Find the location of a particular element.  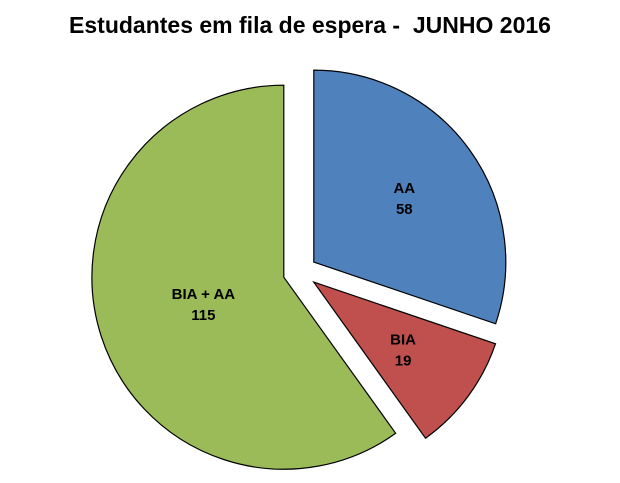

slice-label-aa: AA 58 is located at coordinates (404, 199).